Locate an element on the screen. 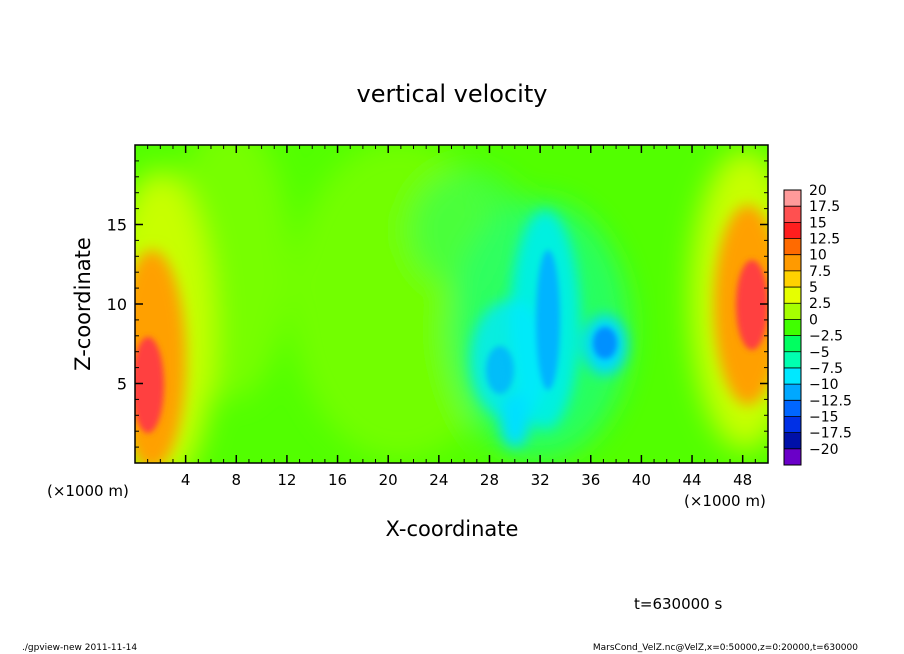 The height and width of the screenshot is (654, 904). x-tick-label-7: 32 is located at coordinates (540, 480).